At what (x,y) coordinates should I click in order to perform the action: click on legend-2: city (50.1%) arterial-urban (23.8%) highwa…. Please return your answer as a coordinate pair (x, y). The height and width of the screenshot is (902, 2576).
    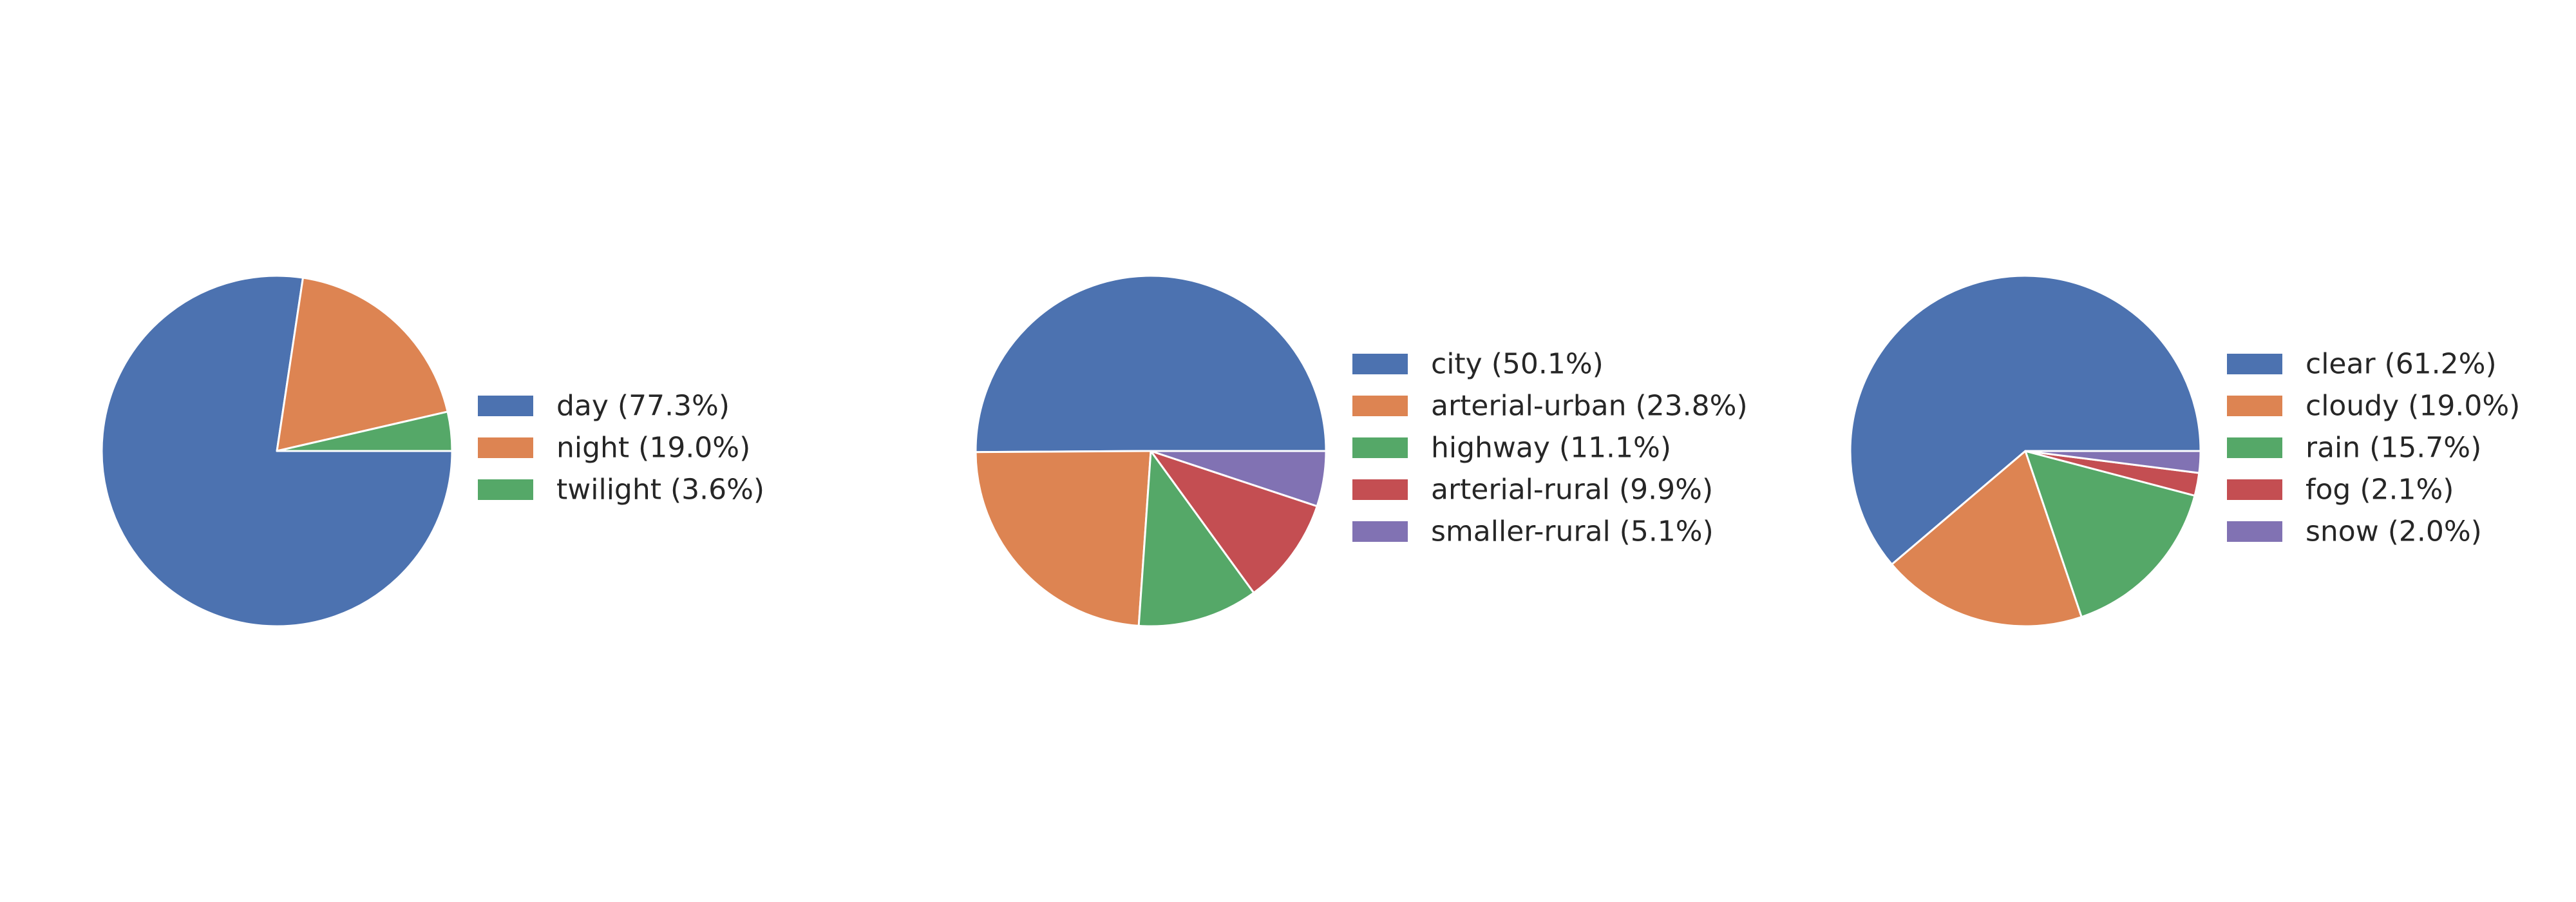
    Looking at the image, I should click on (1550, 448).